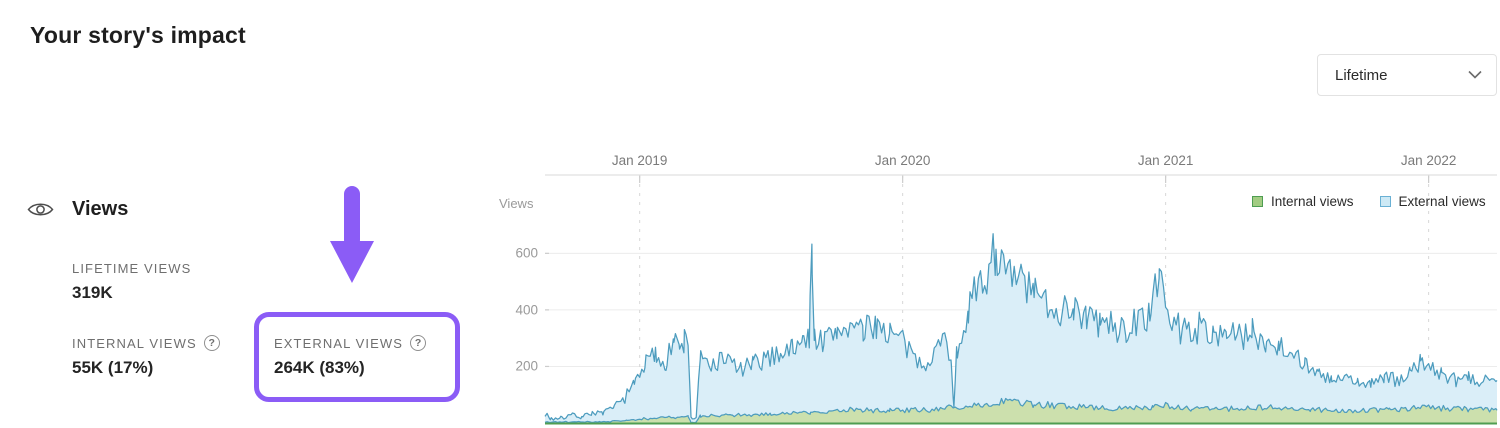 This screenshot has width=1500, height=428. Describe the element at coordinates (1442, 201) in the screenshot. I see `legend-label: External views` at that location.